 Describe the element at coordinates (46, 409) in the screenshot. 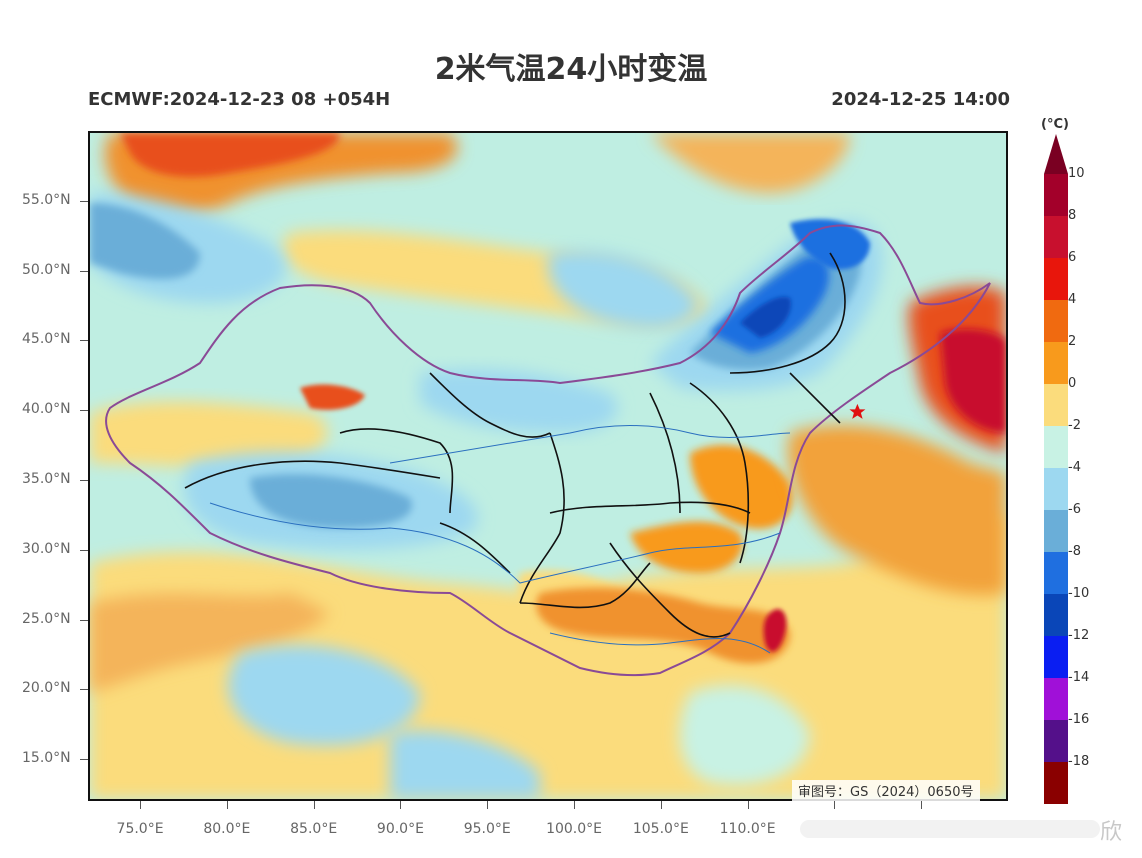

I see `lat-tick-label: 40.0°N` at that location.